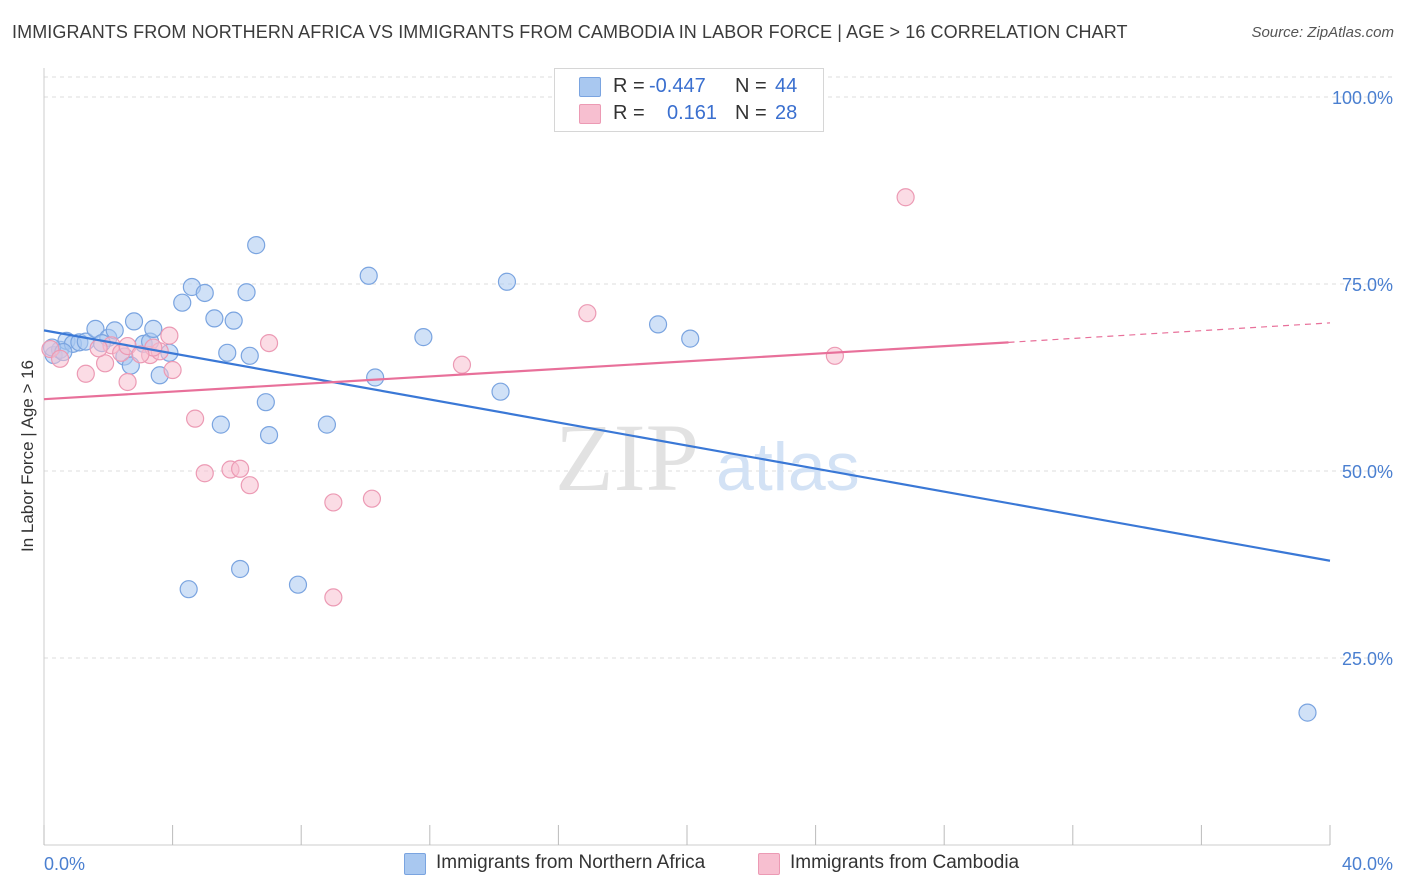 This screenshot has height=892, width=1406. I want to click on correlation-legend: R = -0.447 N = 44 R = 0.161 N = 28, so click(689, 100).